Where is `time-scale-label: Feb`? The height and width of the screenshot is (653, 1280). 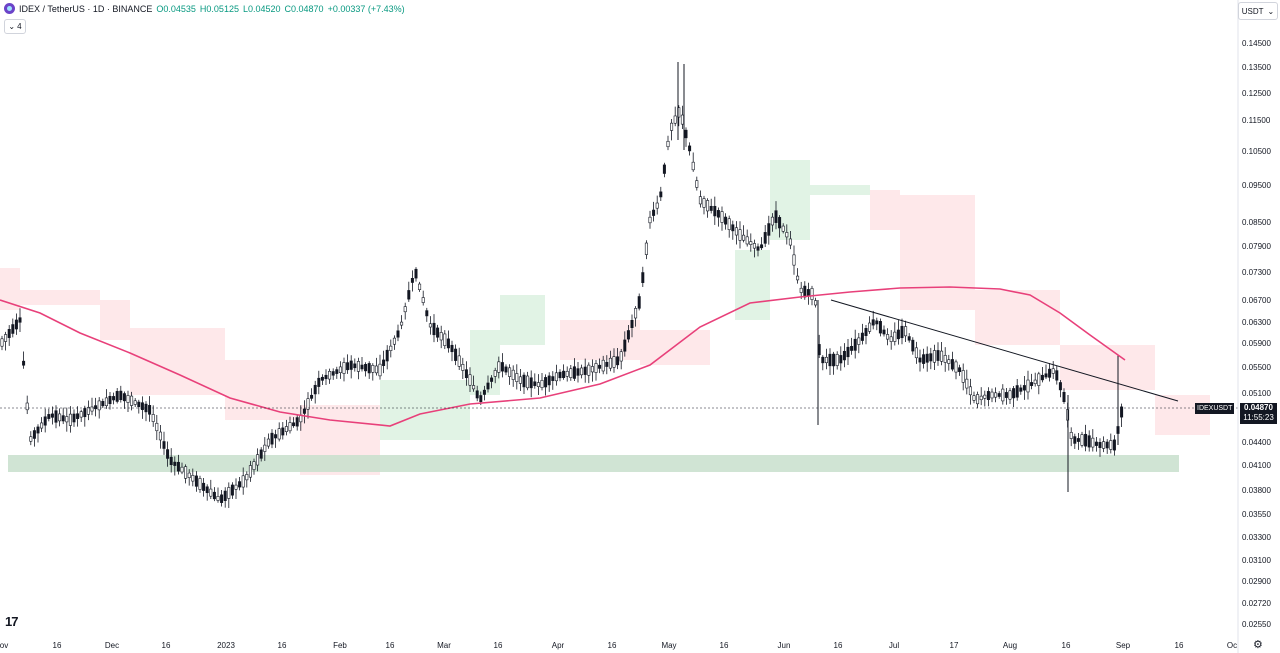
time-scale-label: Feb is located at coordinates (340, 645).